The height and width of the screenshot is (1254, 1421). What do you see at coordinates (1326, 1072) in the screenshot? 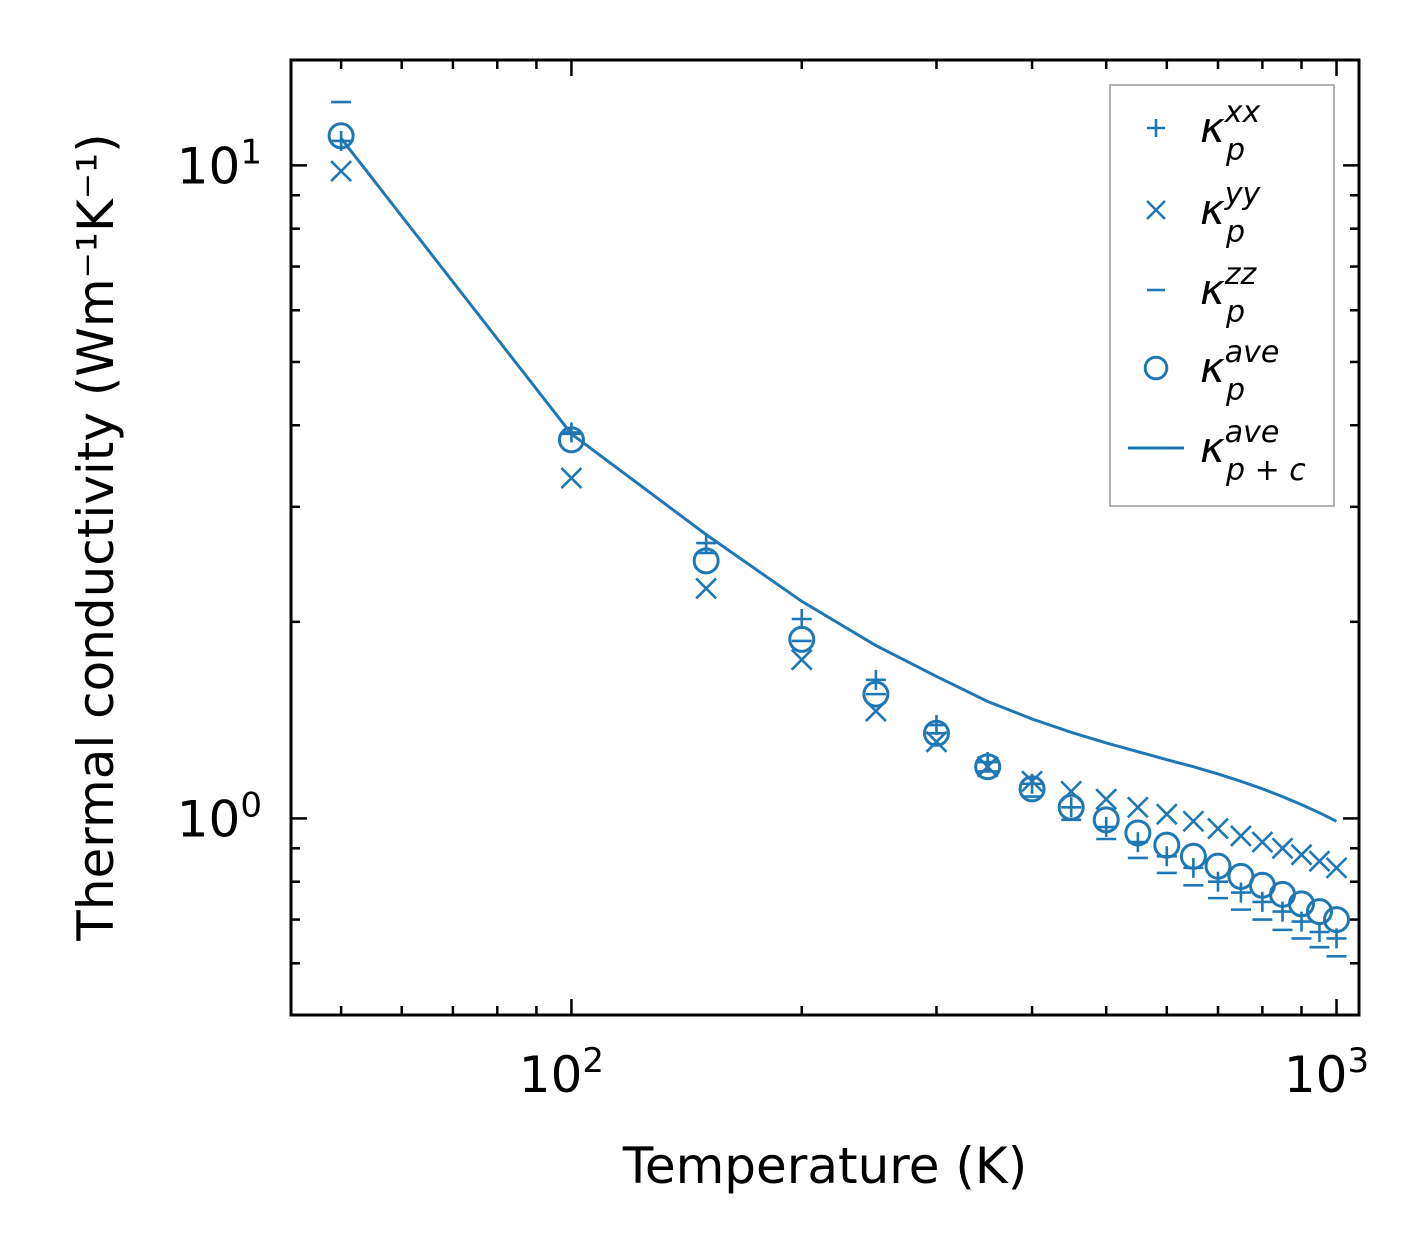
I see `x-tick-label: 103` at bounding box center [1326, 1072].